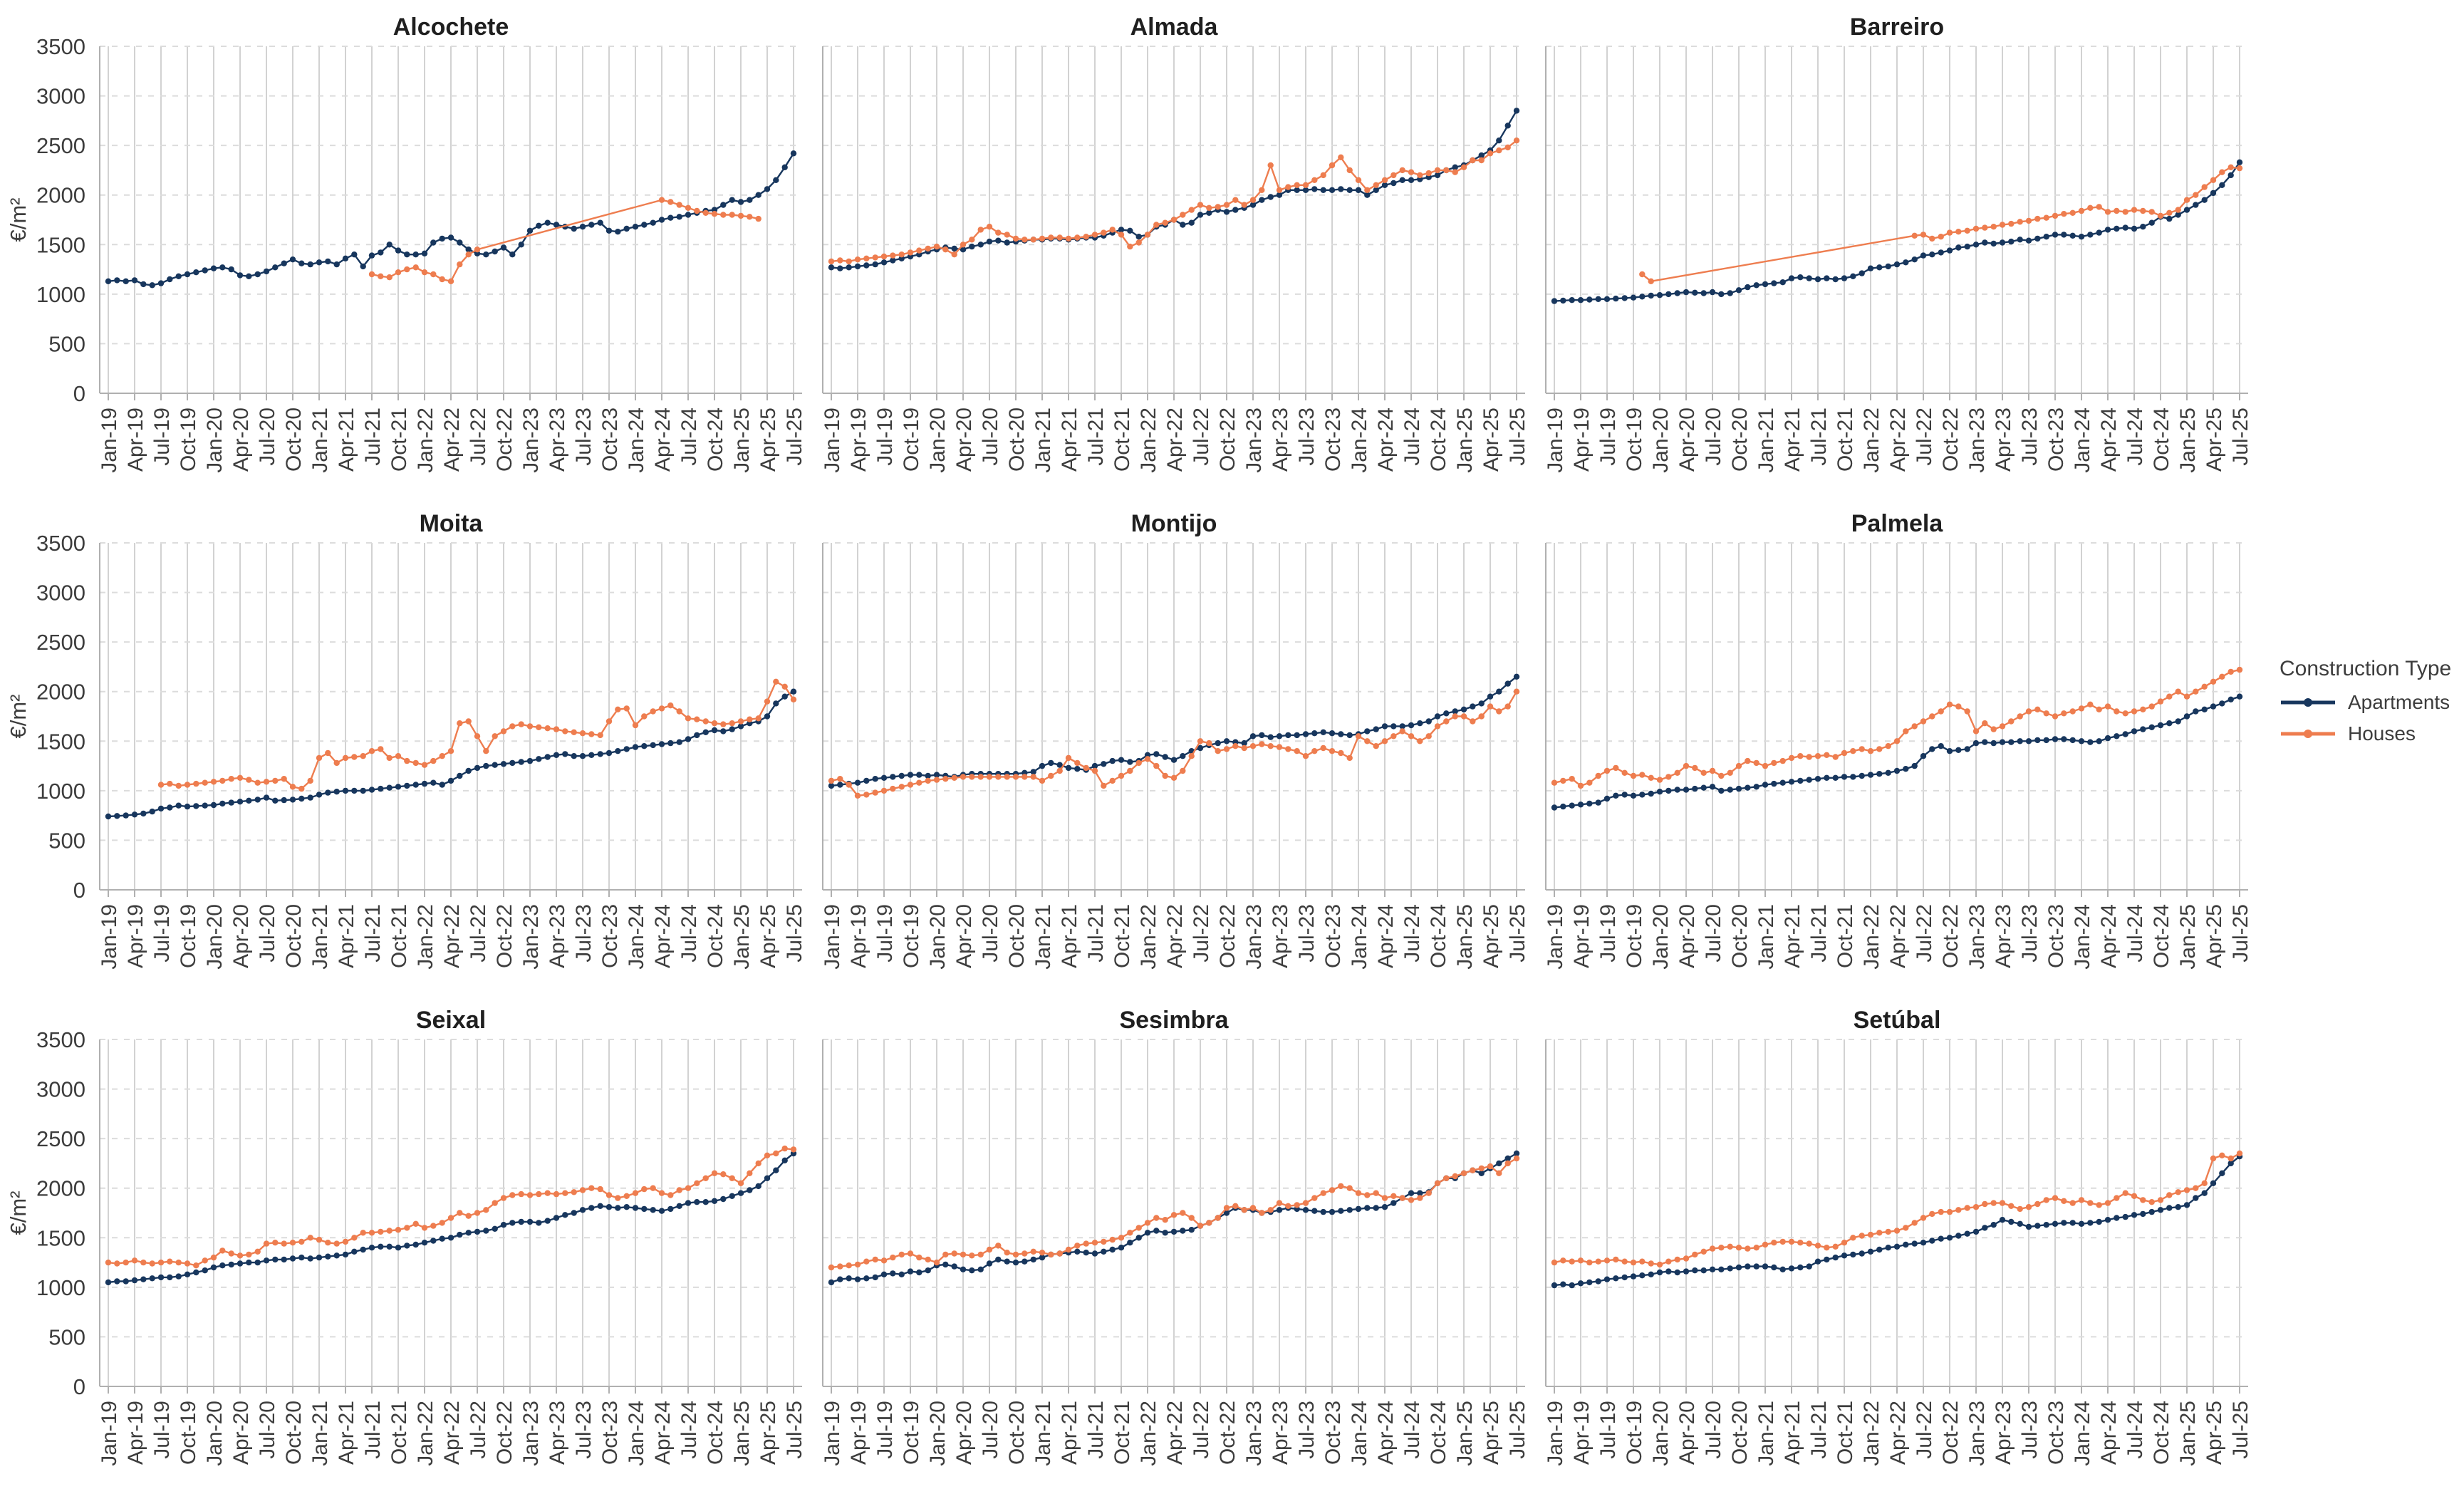  I want to click on y-tick-label: 500, so click(66, 1336).